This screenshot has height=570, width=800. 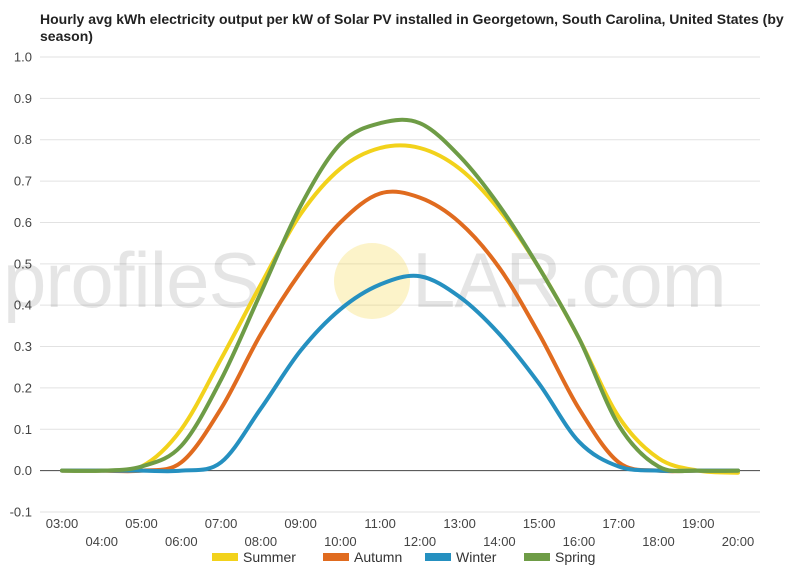 What do you see at coordinates (23, 387) in the screenshot?
I see `y-tick-label: 0.2` at bounding box center [23, 387].